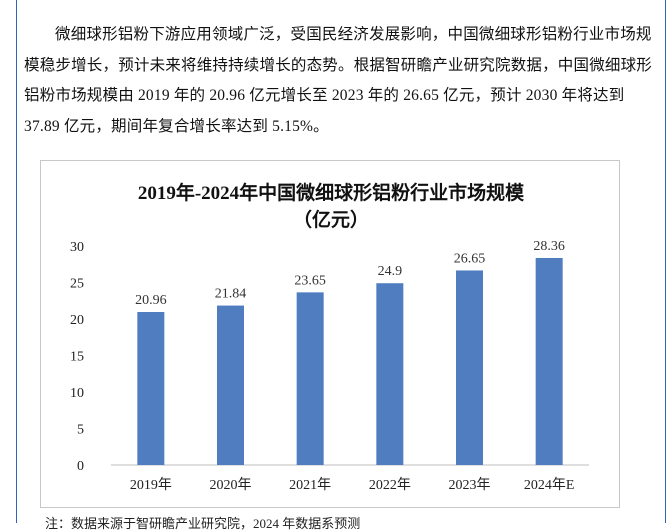 The height and width of the screenshot is (532, 670). I want to click on x-tick-label: 2019年, so click(151, 485).